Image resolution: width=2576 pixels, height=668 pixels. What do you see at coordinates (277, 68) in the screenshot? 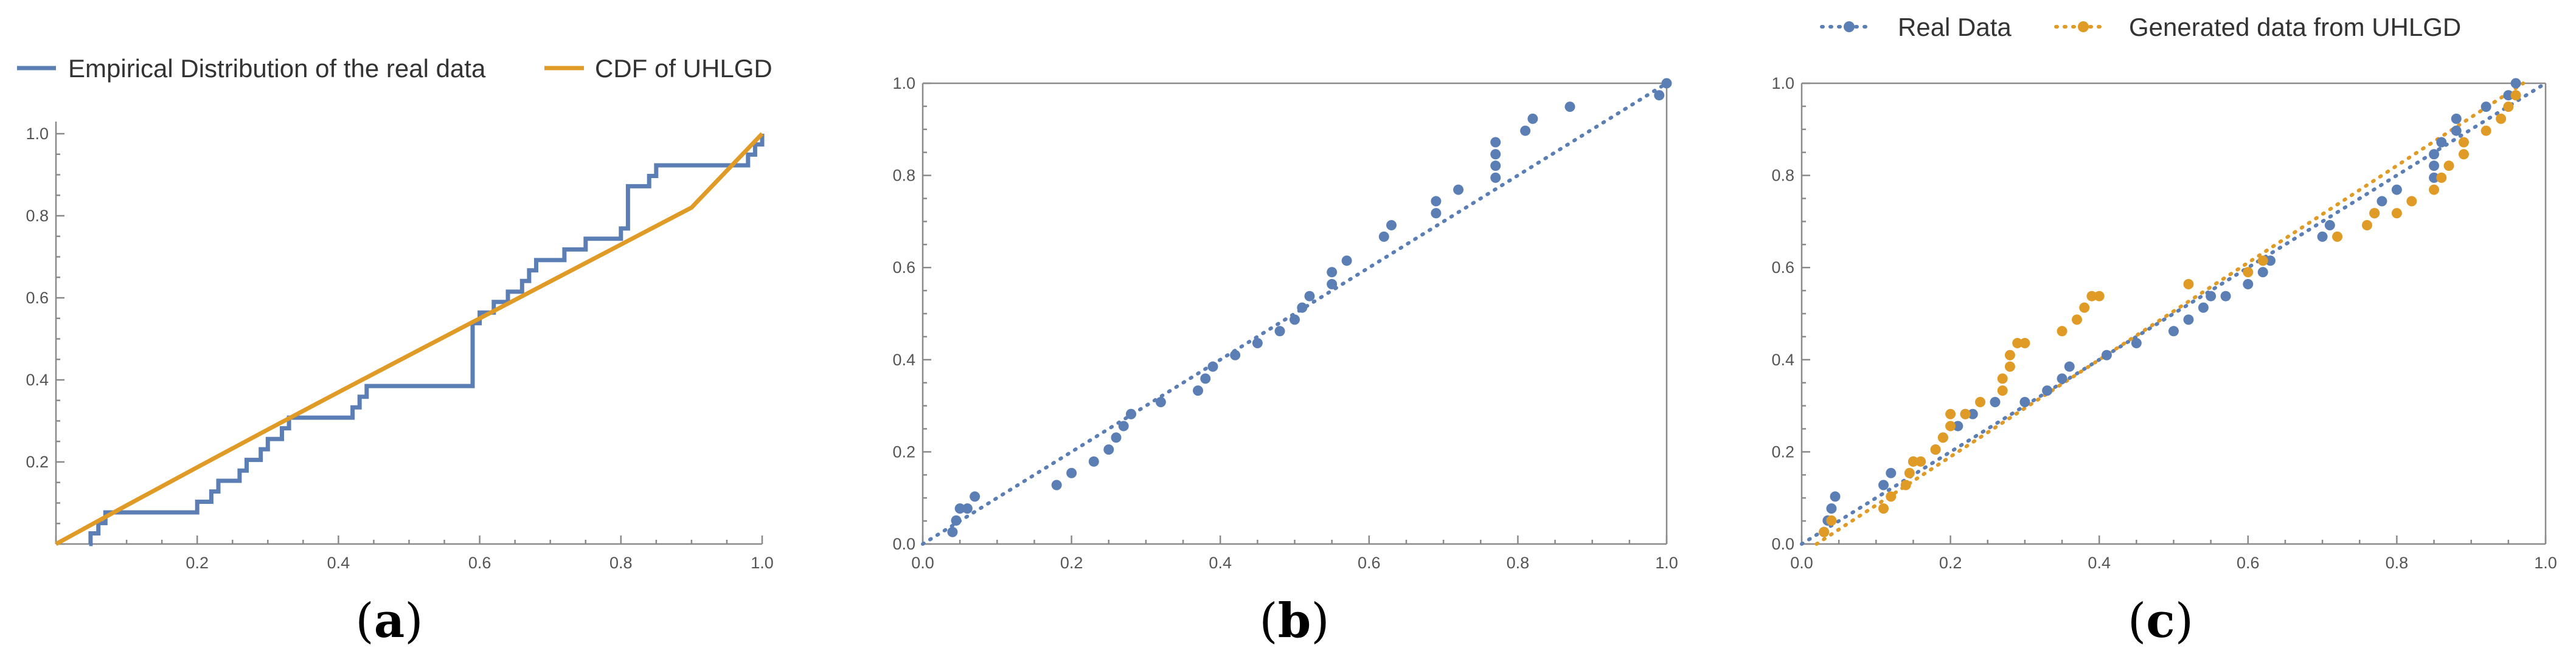
I see `legend-label-empirical: Empirical Distribution of the real data` at bounding box center [277, 68].